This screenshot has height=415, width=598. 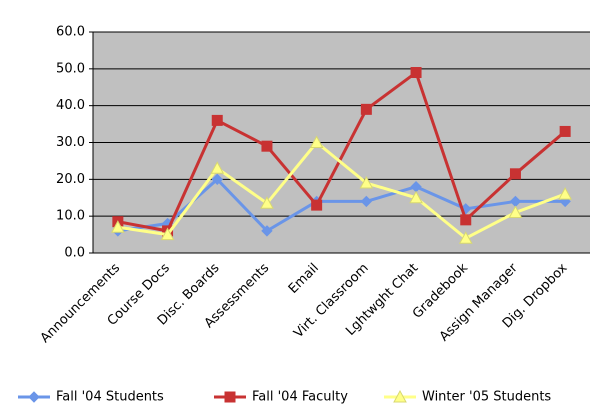 What do you see at coordinates (300, 397) in the screenshot?
I see `legend-label: Fall '04 Faculty` at bounding box center [300, 397].